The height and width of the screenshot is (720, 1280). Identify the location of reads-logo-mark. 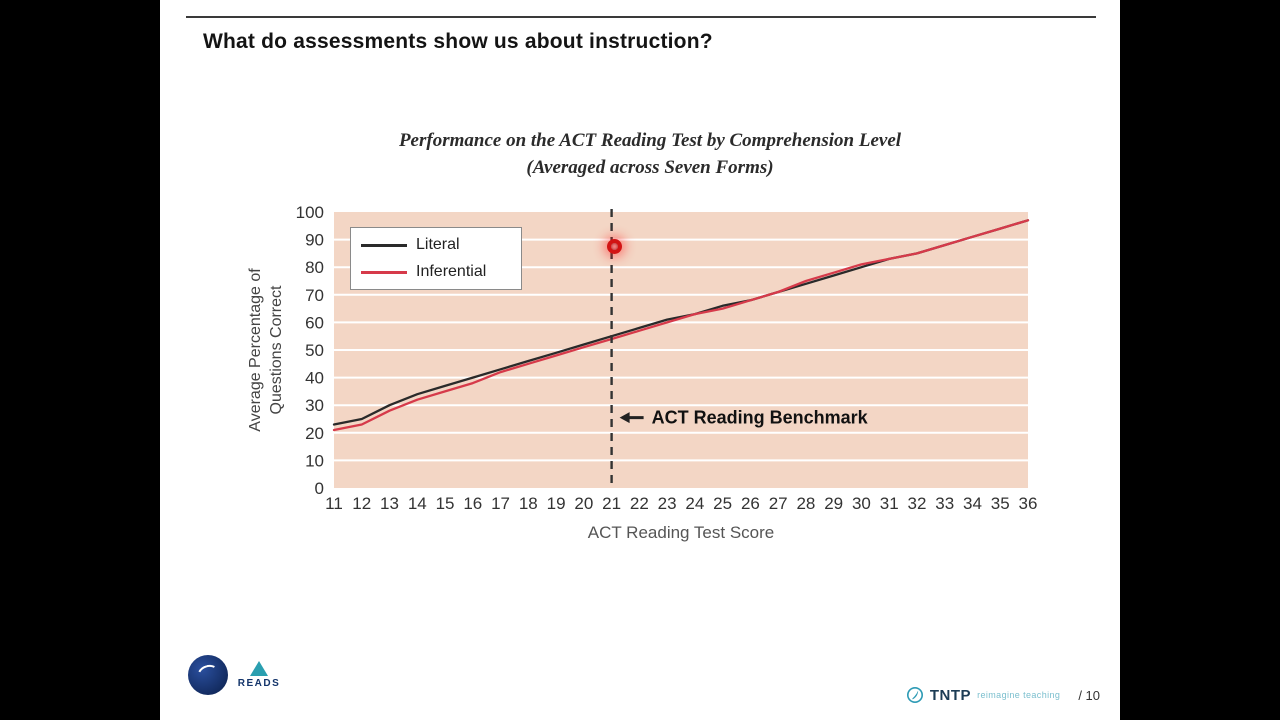
(259, 668).